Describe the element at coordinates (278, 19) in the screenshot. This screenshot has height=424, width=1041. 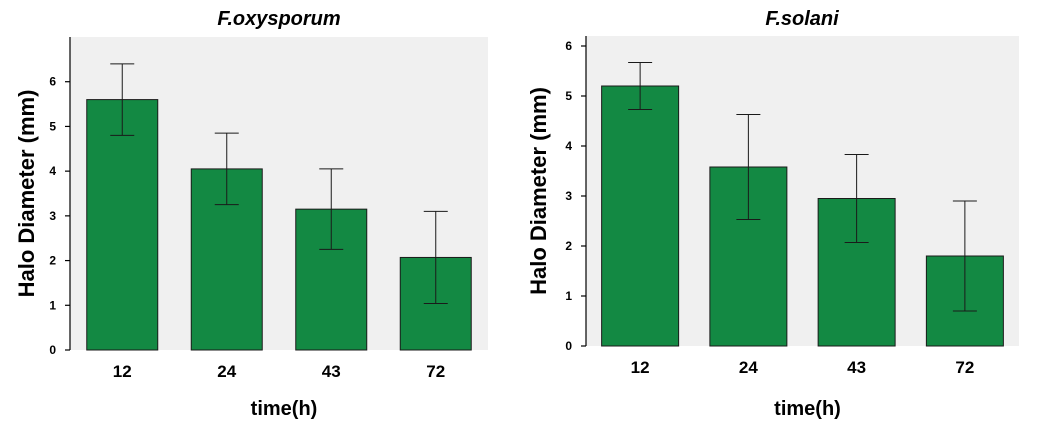
I see `chart-title: F.oxysporum` at that location.